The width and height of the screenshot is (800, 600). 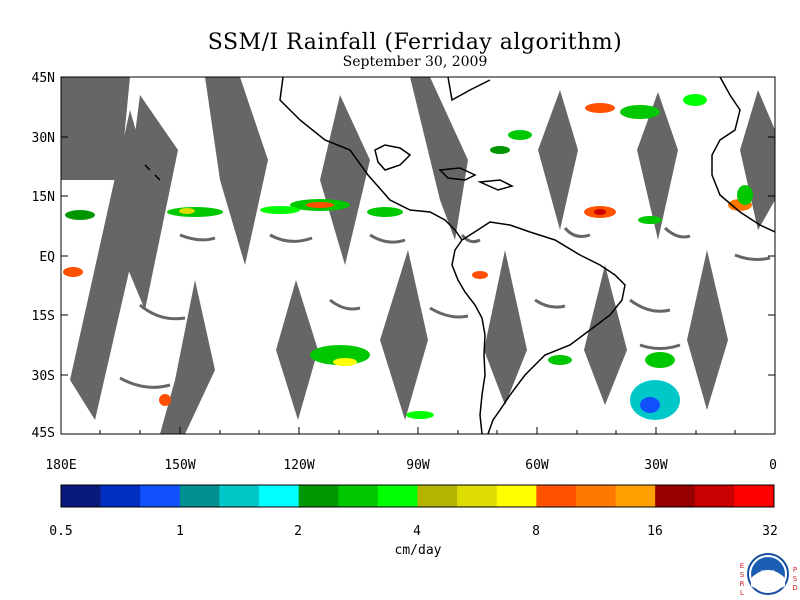 I want to click on lon-label: 180E, so click(x=60, y=465).